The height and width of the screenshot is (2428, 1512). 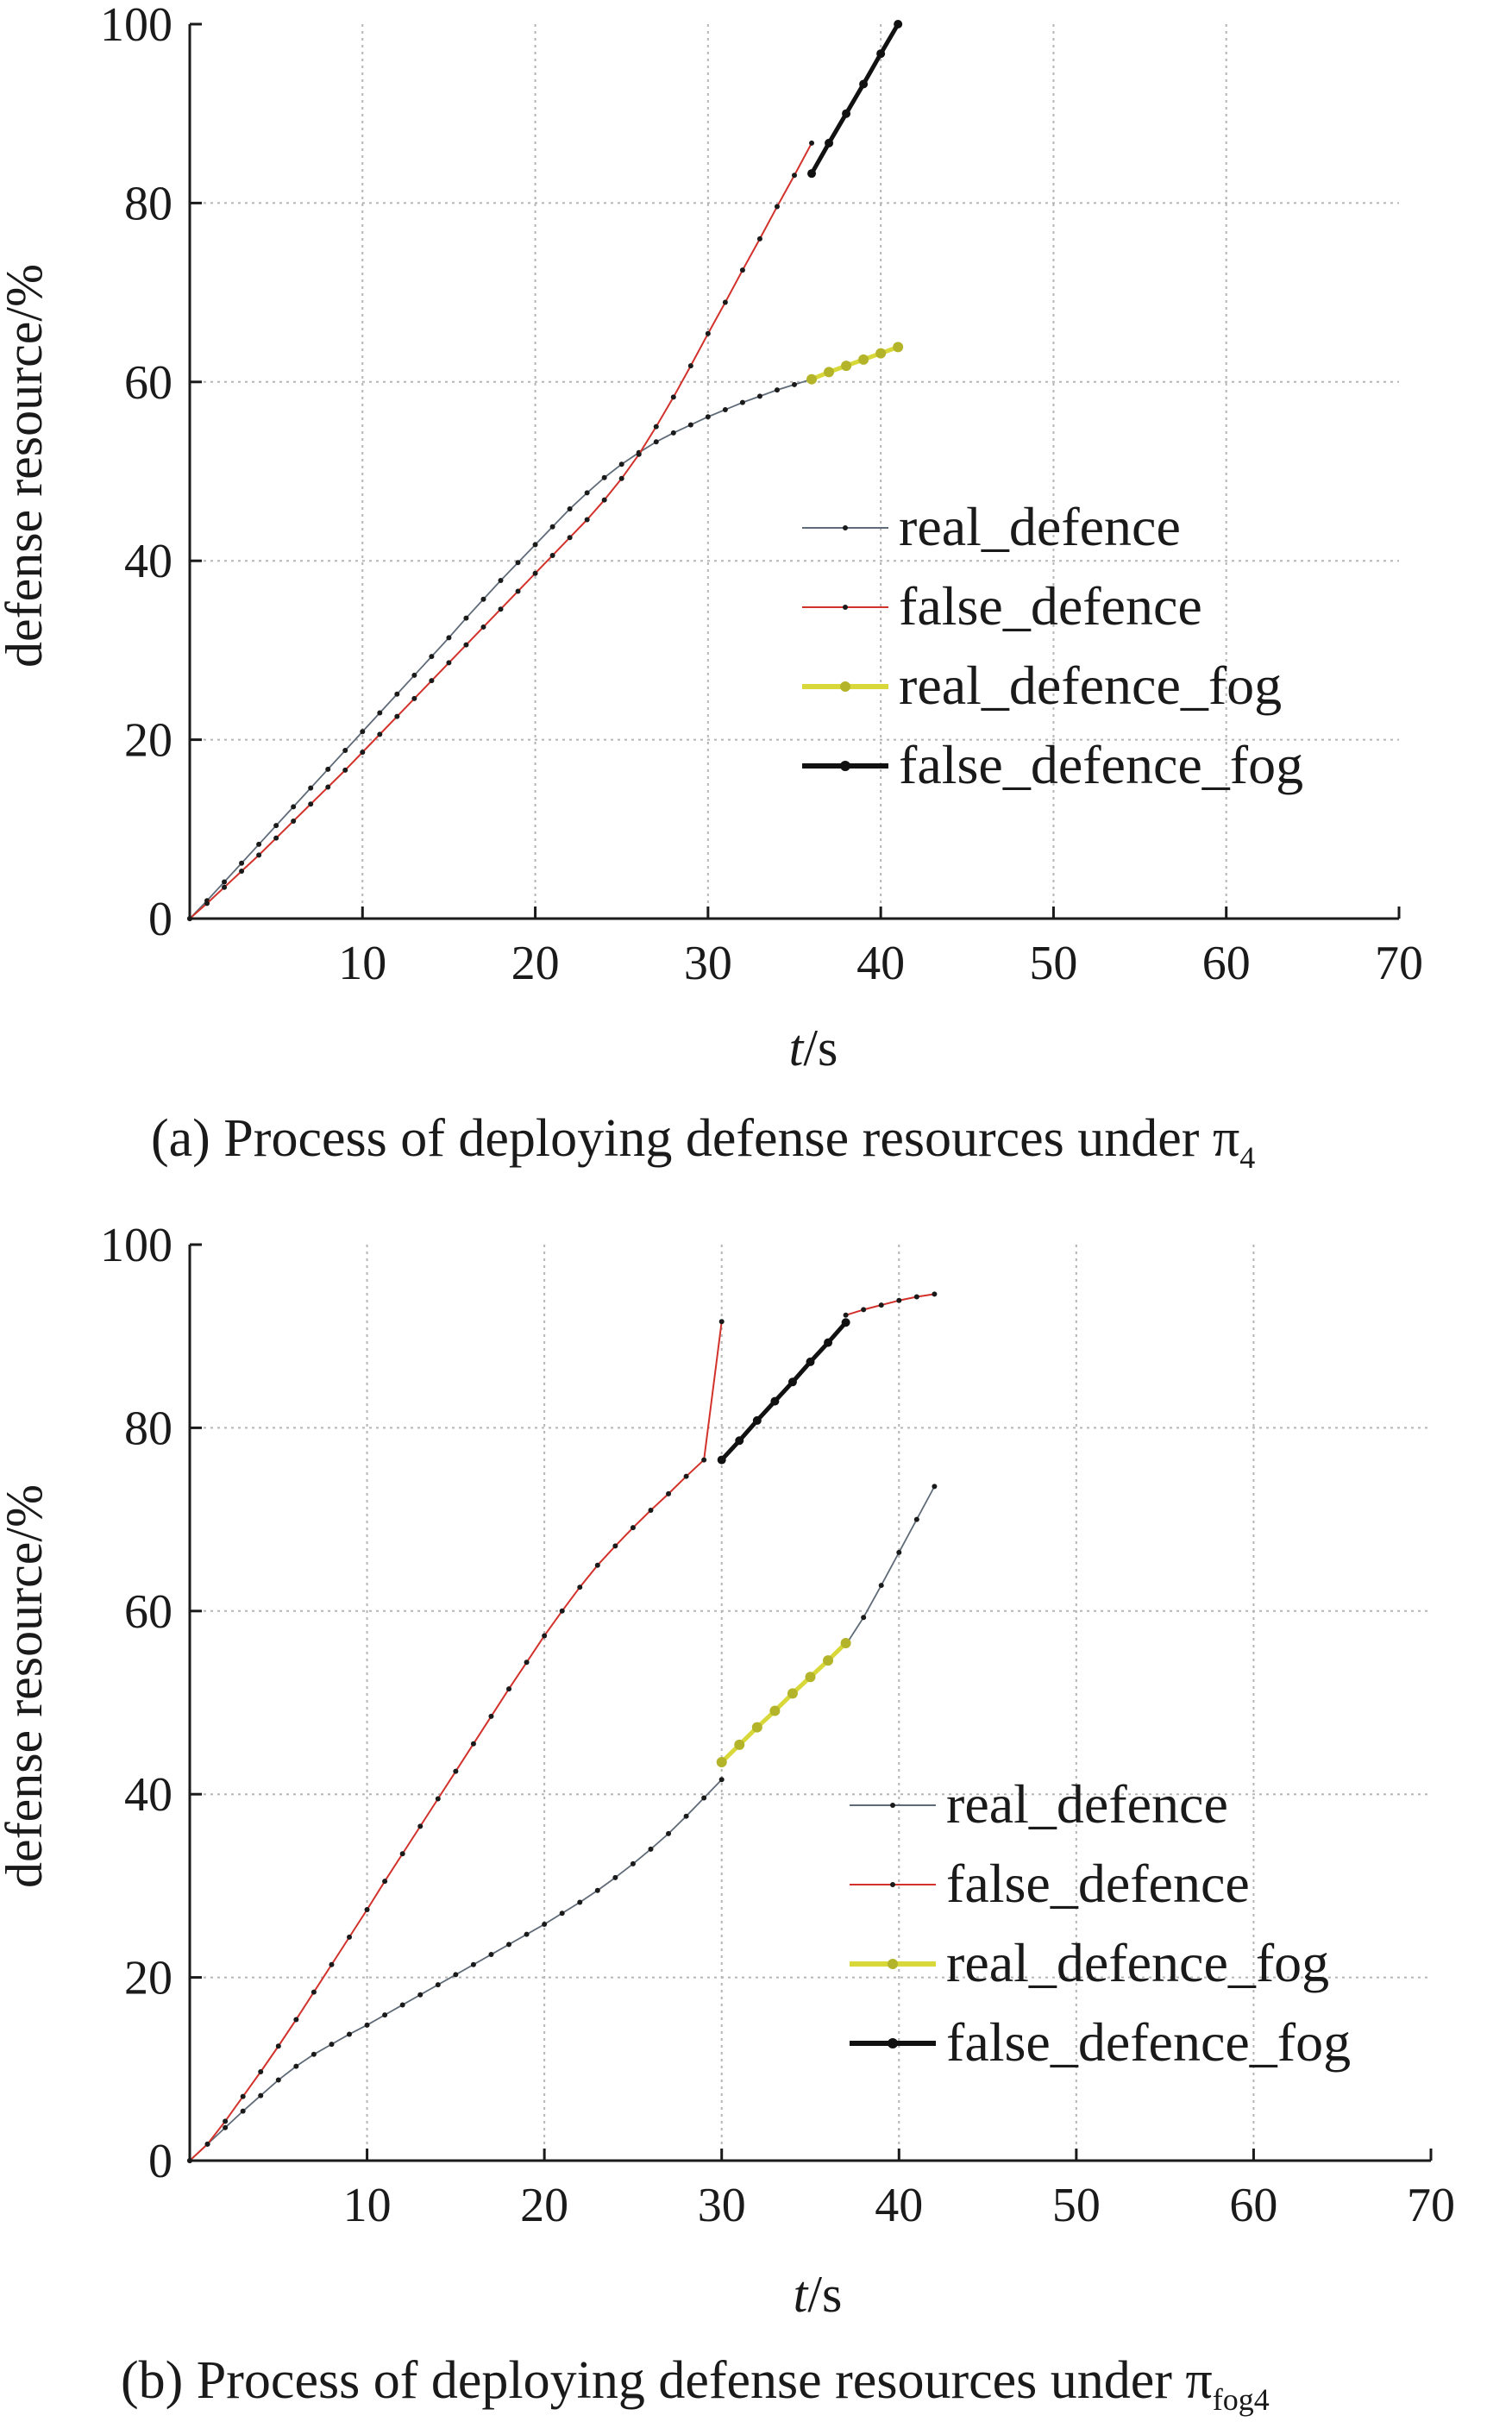 I want to click on x-tick-label: 20, so click(x=544, y=2205).